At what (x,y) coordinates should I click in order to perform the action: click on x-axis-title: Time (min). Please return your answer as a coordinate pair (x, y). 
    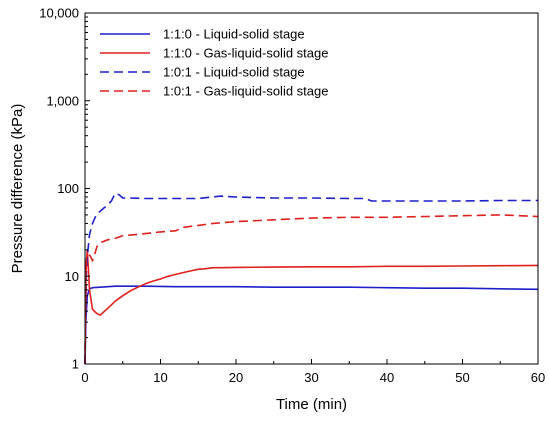
    Looking at the image, I should click on (311, 404).